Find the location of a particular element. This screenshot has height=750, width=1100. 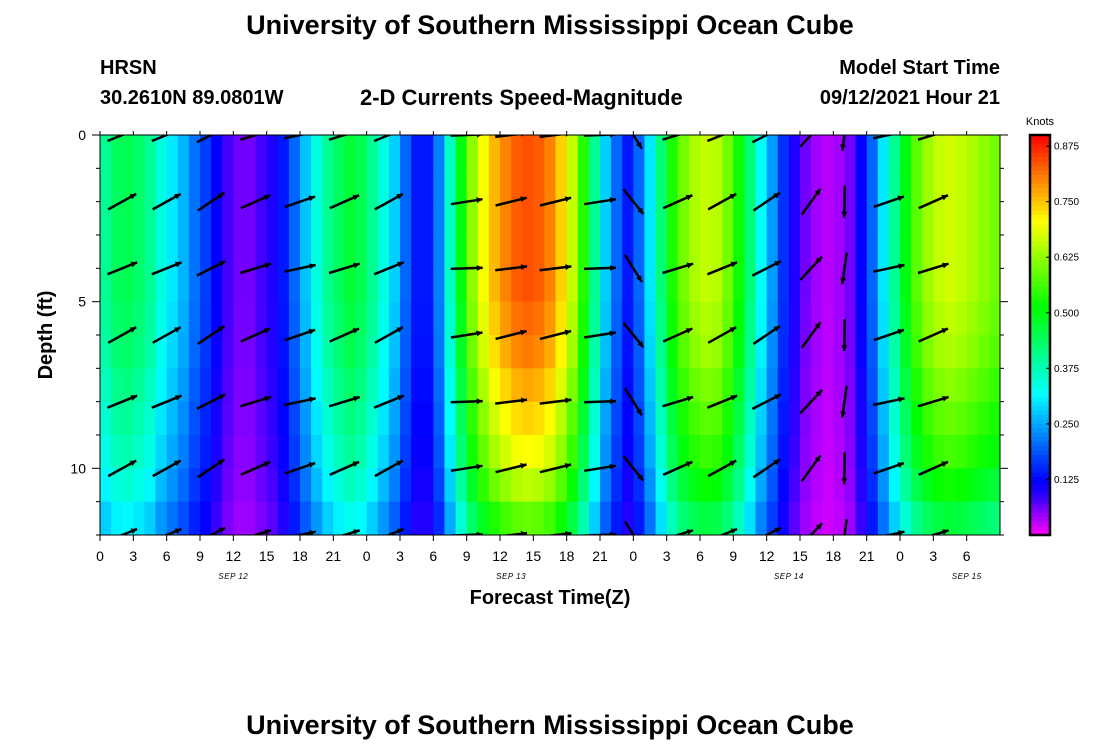

y-axis-label: Depth (ft) is located at coordinates (46, 335).